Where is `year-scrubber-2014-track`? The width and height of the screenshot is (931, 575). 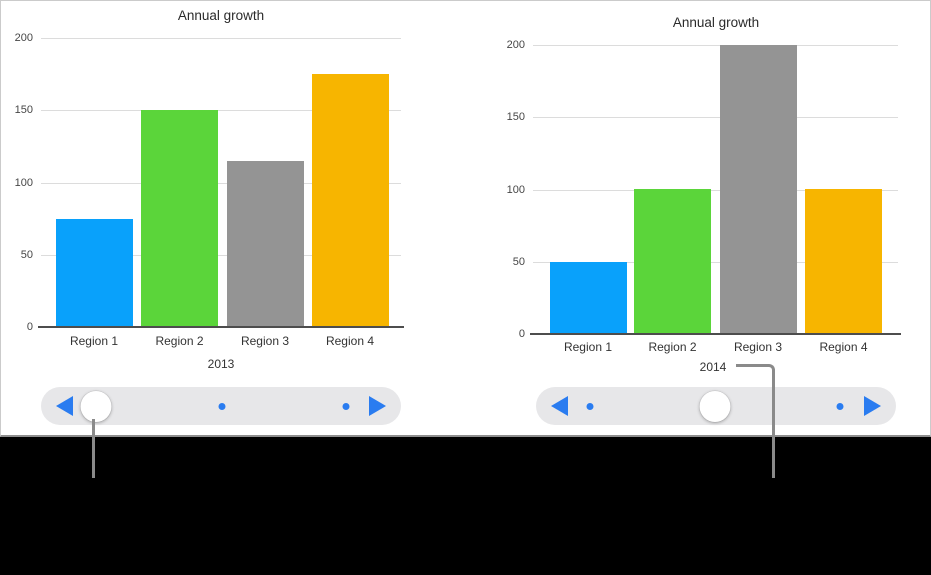
year-scrubber-2014-track is located at coordinates (716, 406).